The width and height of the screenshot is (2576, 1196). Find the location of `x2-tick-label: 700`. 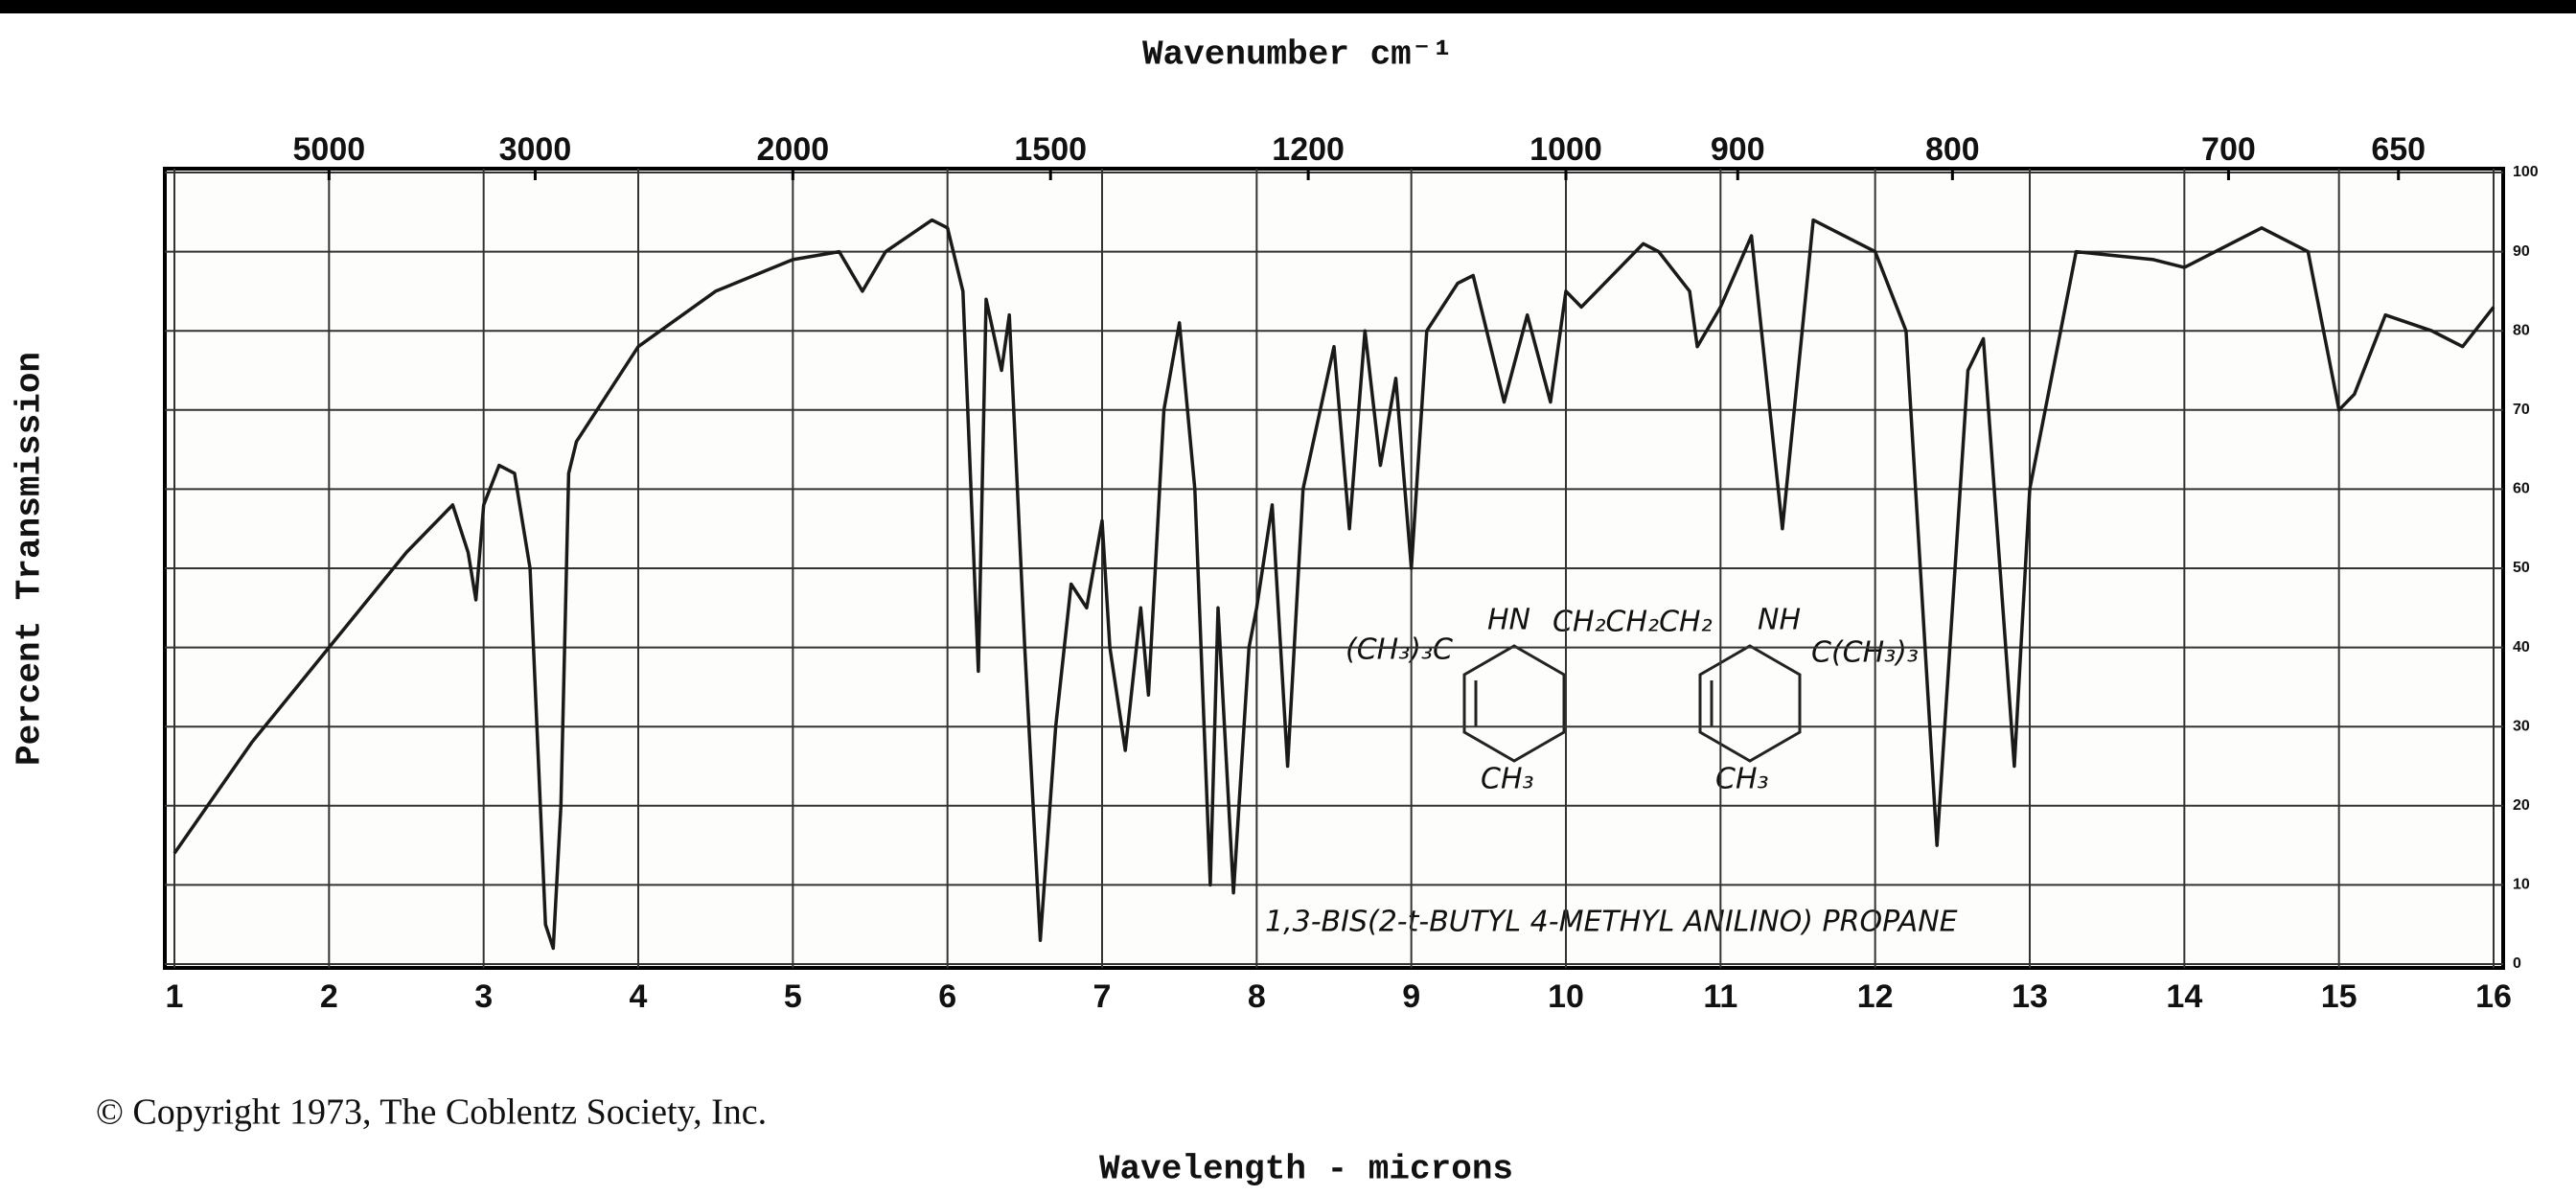

x2-tick-label: 700 is located at coordinates (2228, 149).